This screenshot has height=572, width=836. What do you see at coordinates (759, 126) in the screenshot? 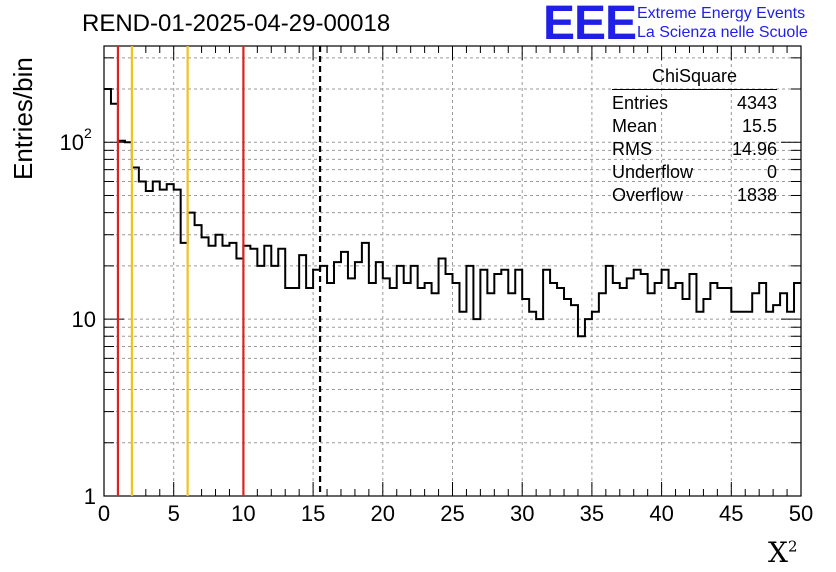
I see `stats-value: 15.5` at bounding box center [759, 126].